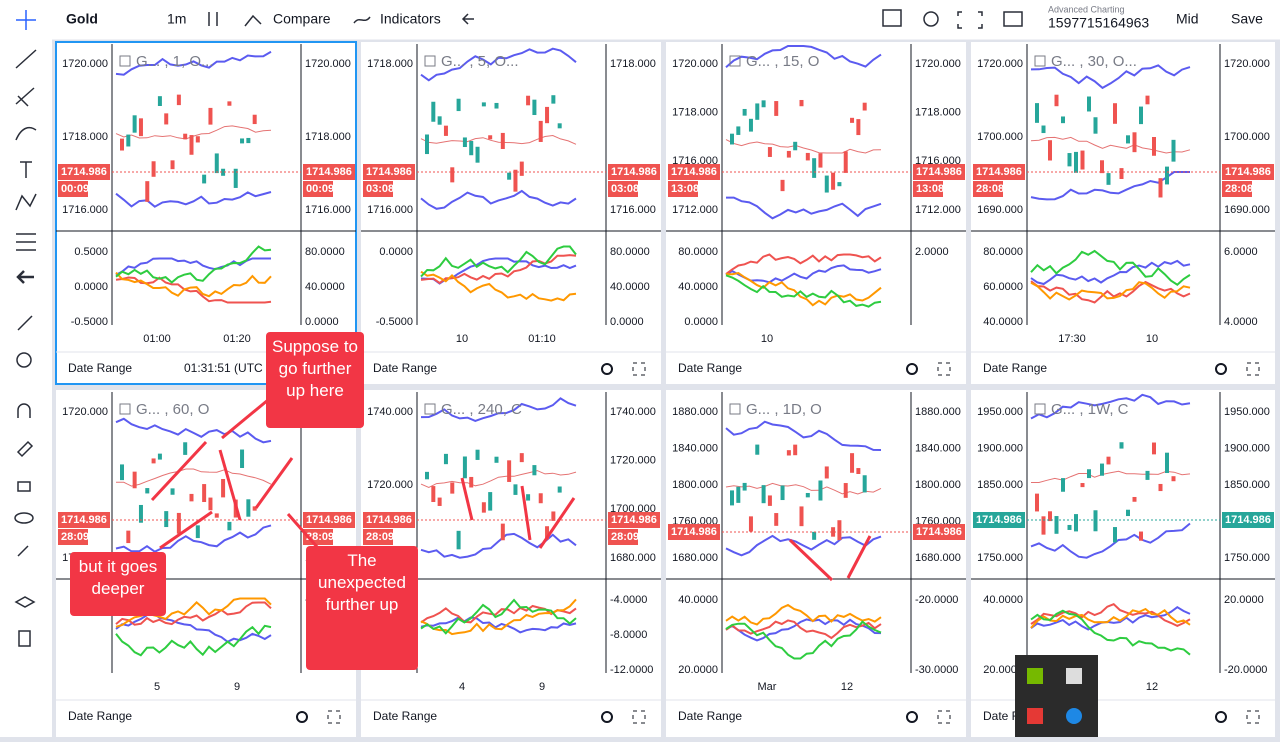 The height and width of the screenshot is (742, 1280). Describe the element at coordinates (1098, 23) in the screenshot. I see `account: 1597715164963` at that location.